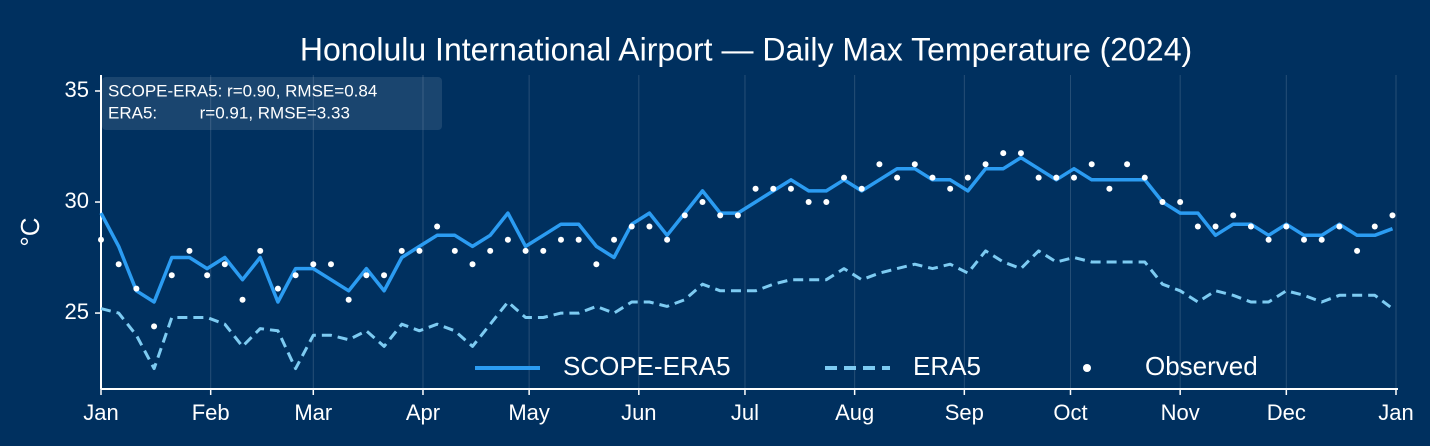 The height and width of the screenshot is (446, 1430). Describe the element at coordinates (211, 412) in the screenshot. I see `x-tick-label: Feb` at that location.